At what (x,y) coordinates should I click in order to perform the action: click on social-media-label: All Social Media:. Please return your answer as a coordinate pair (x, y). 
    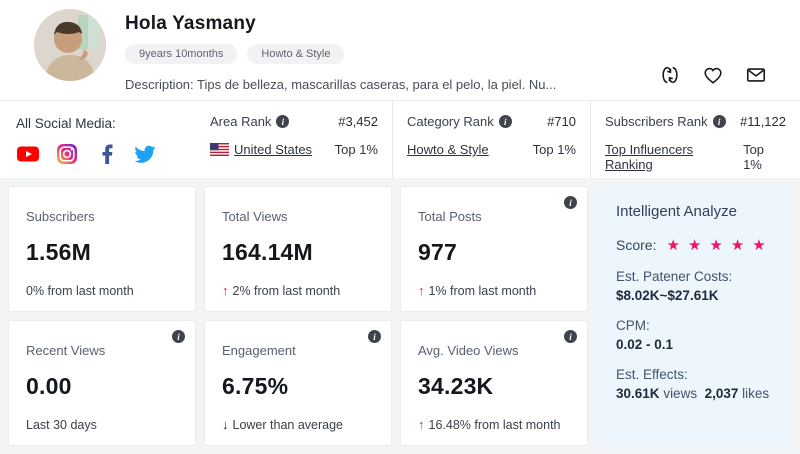
    Looking at the image, I should click on (66, 123).